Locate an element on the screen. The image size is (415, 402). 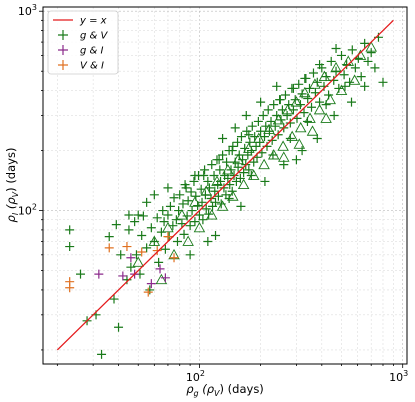
x-label-sub1: g is located at coordinates (196, 393).